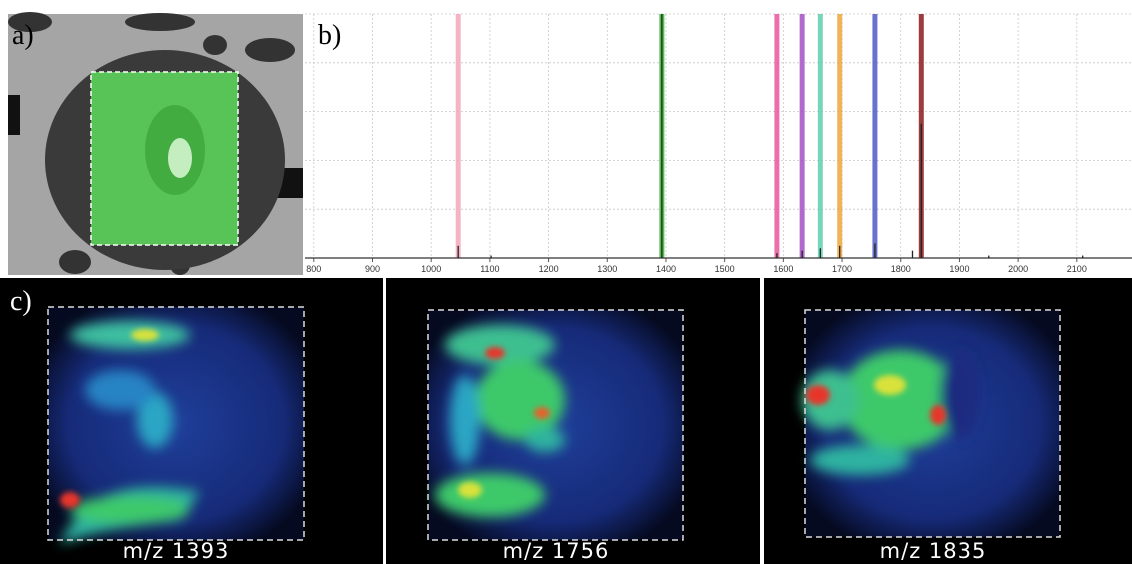  I want to click on x-tick-label: 2100, so click(1077, 269).